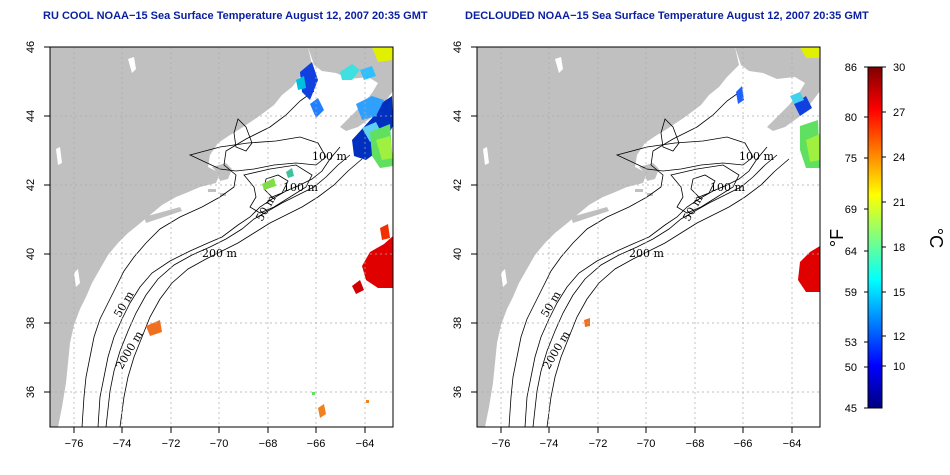 The image size is (950, 475). I want to click on celsius-tick-label: 24, so click(899, 158).